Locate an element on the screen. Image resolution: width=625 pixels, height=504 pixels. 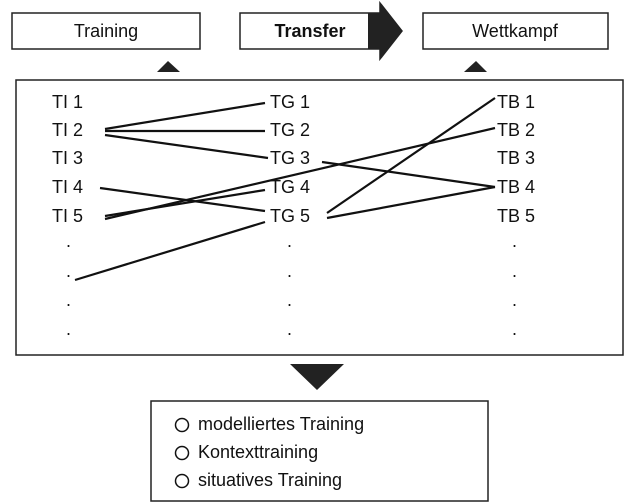
item-label: TG 2 is located at coordinates (290, 130).